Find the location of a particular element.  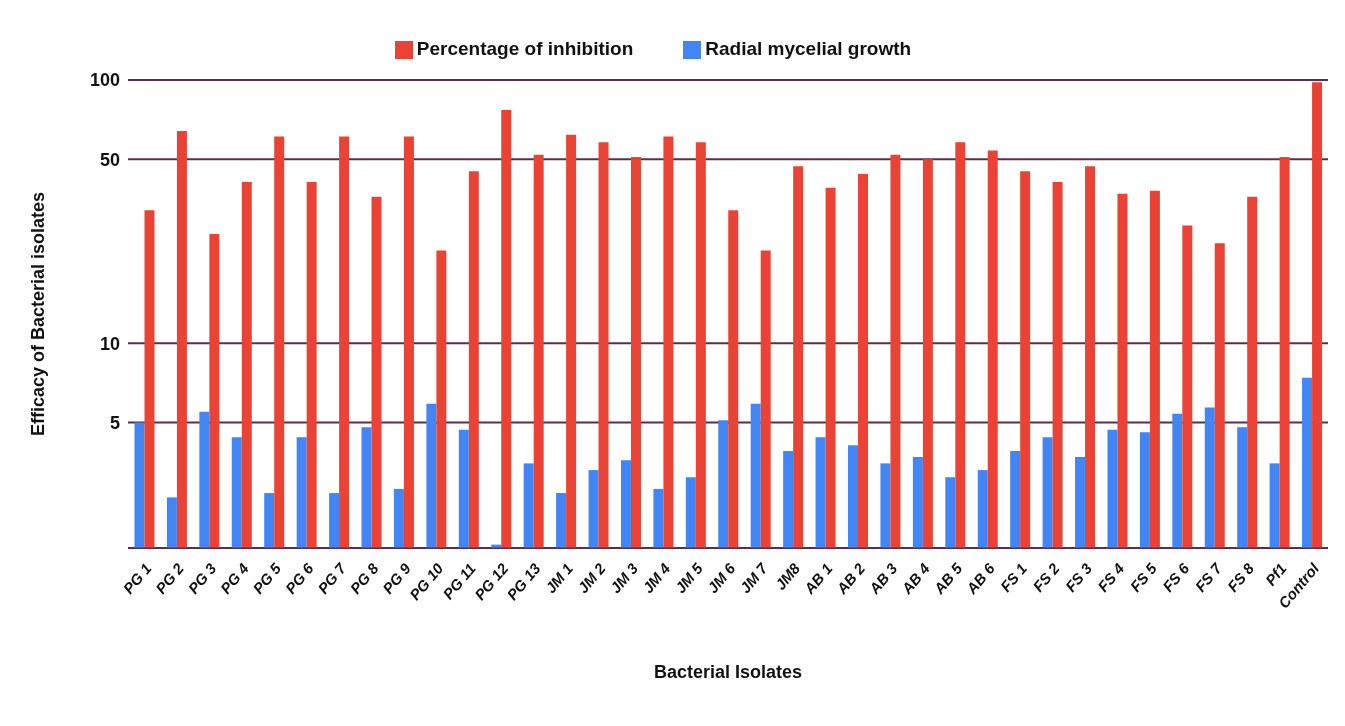

legend-label: Radial mycelial growth is located at coordinates (808, 48).